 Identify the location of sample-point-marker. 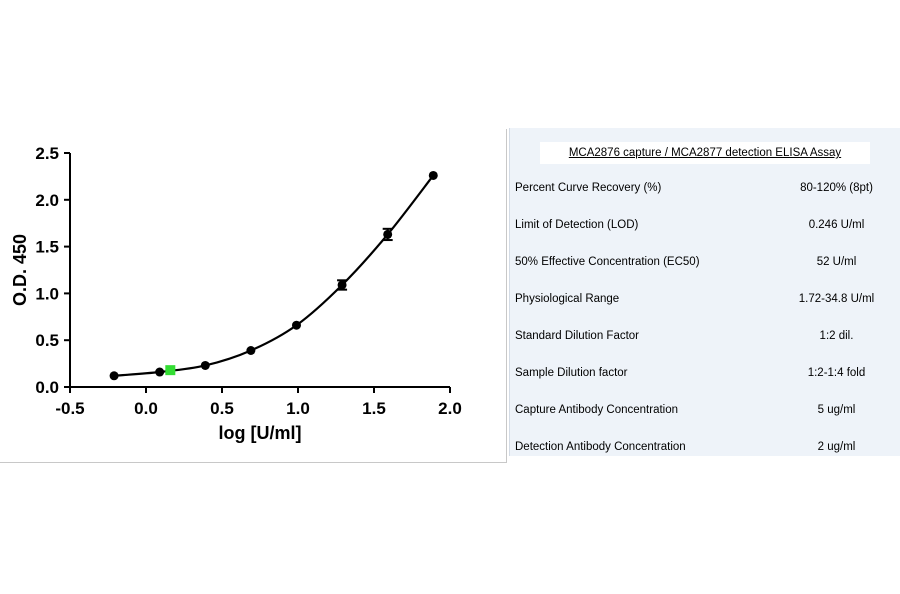
(170, 370).